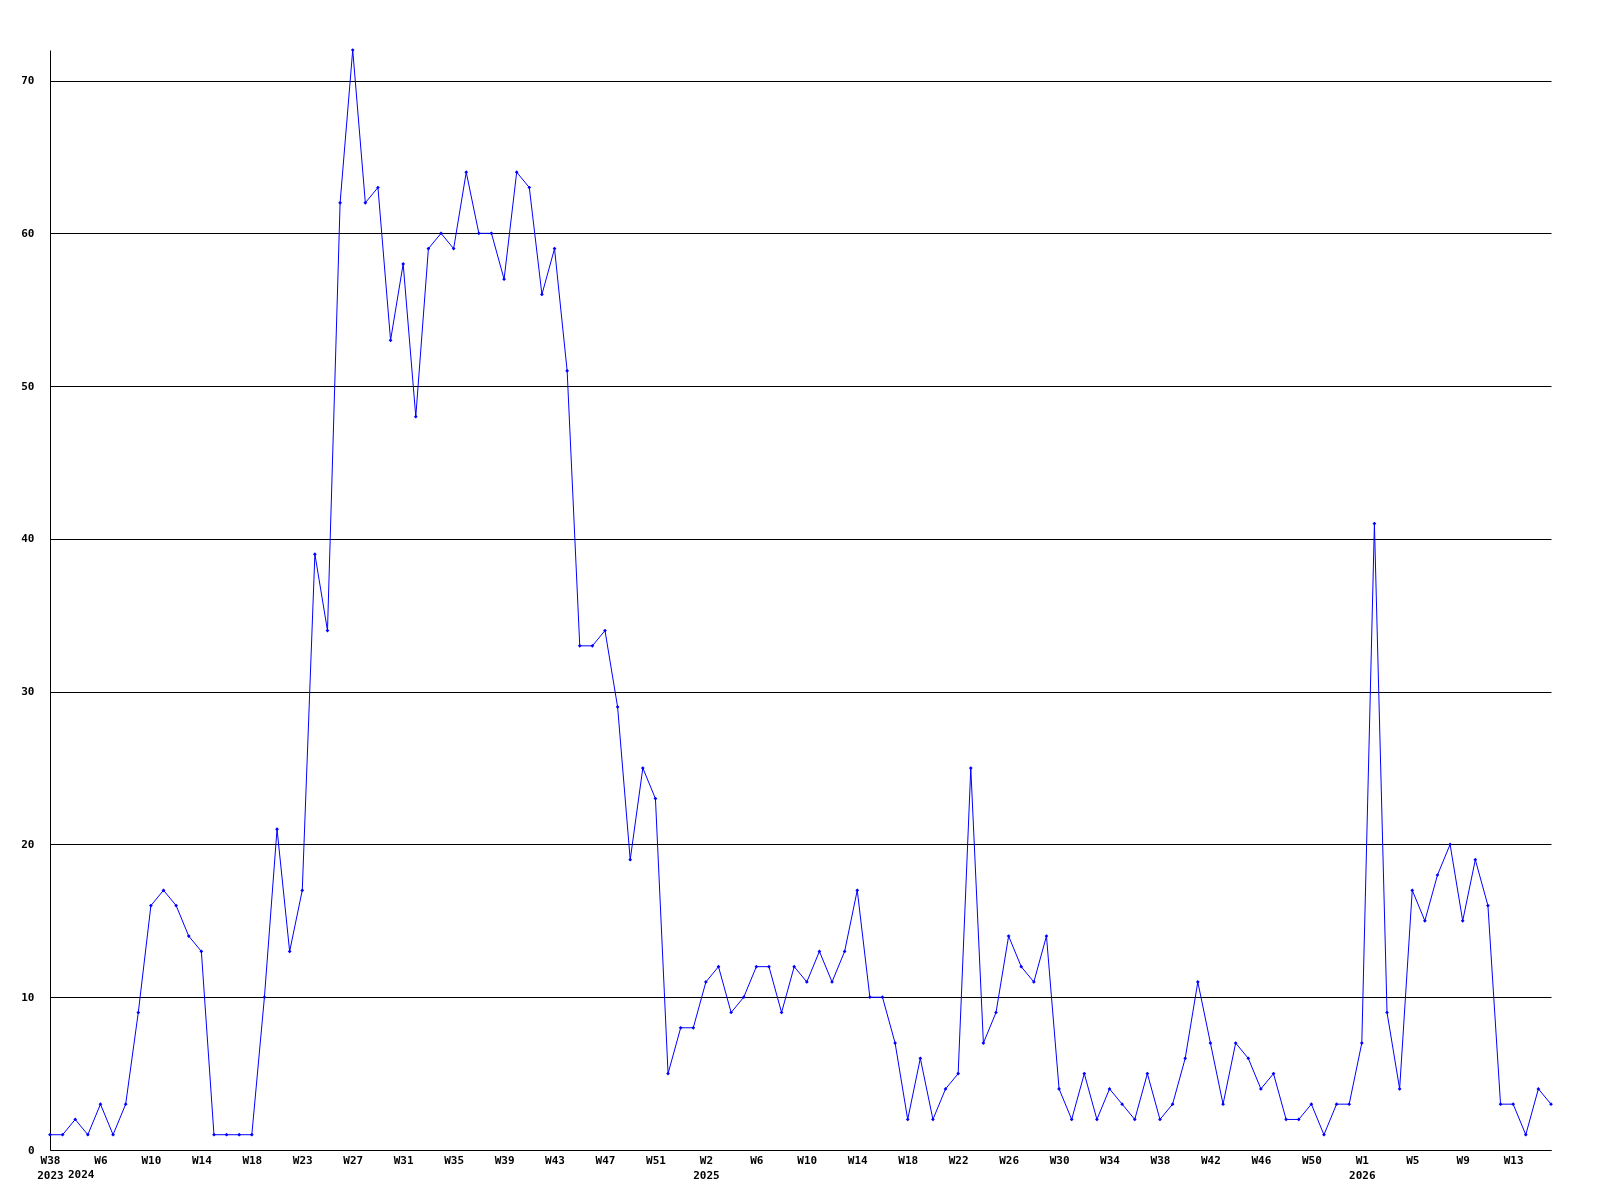 Image resolution: width=1600 pixels, height=1200 pixels. What do you see at coordinates (1513, 1160) in the screenshot?
I see `x-tick-label: W13` at bounding box center [1513, 1160].